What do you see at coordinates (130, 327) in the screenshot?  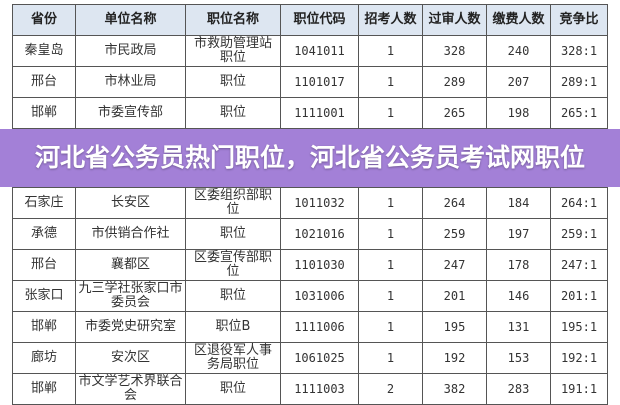 I see `table-cell: 市委党史研究室` at bounding box center [130, 327].